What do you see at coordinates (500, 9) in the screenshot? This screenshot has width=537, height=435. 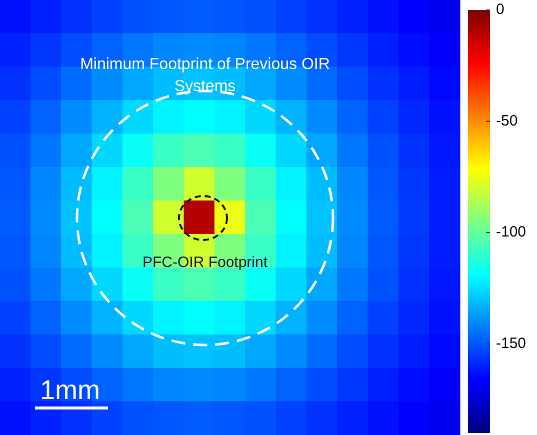 I see `color-bar-label: 0` at bounding box center [500, 9].